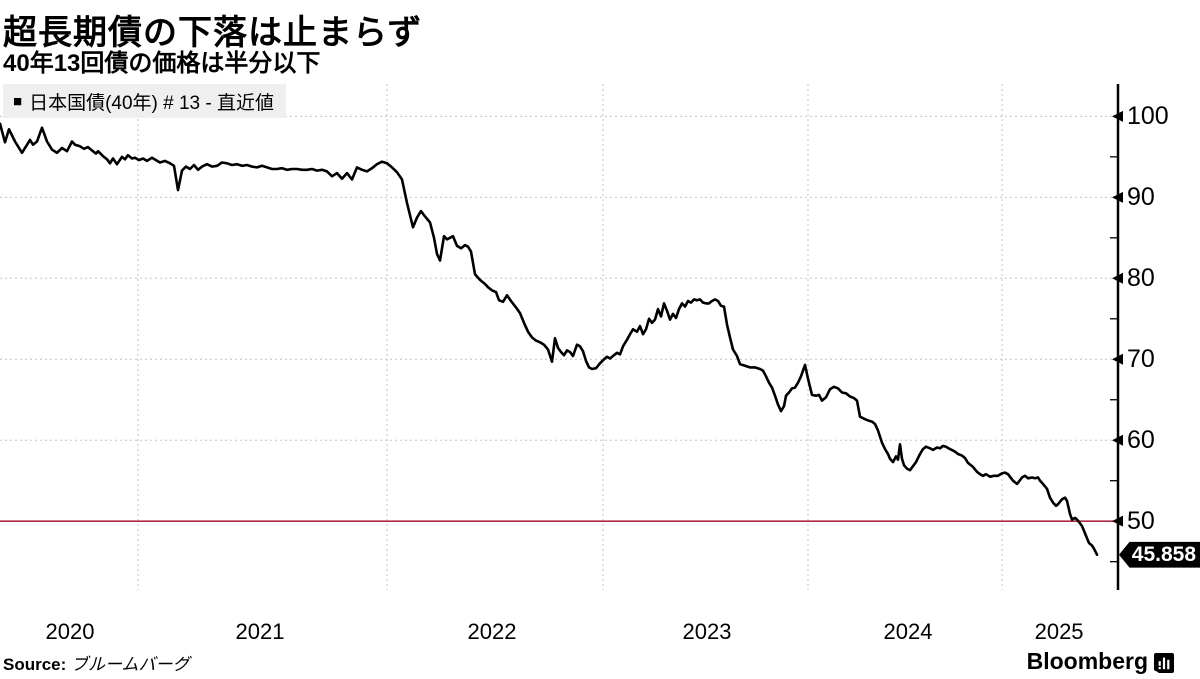 This screenshot has height=679, width=1200. Describe the element at coordinates (1141, 359) in the screenshot. I see `y-tick-label: 70` at that location.